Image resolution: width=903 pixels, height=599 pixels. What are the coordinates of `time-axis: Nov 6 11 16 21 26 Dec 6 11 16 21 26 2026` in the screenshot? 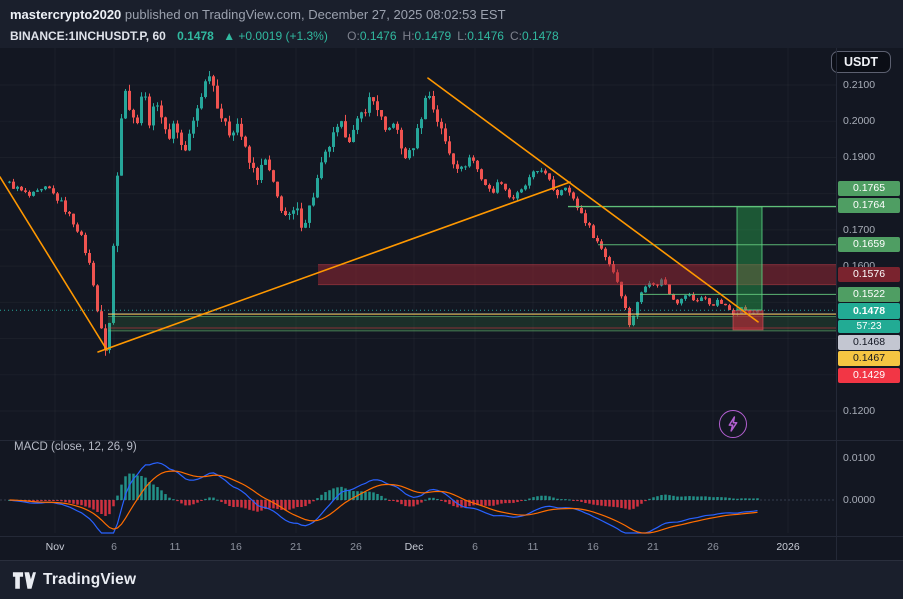 It's located at (418, 548).